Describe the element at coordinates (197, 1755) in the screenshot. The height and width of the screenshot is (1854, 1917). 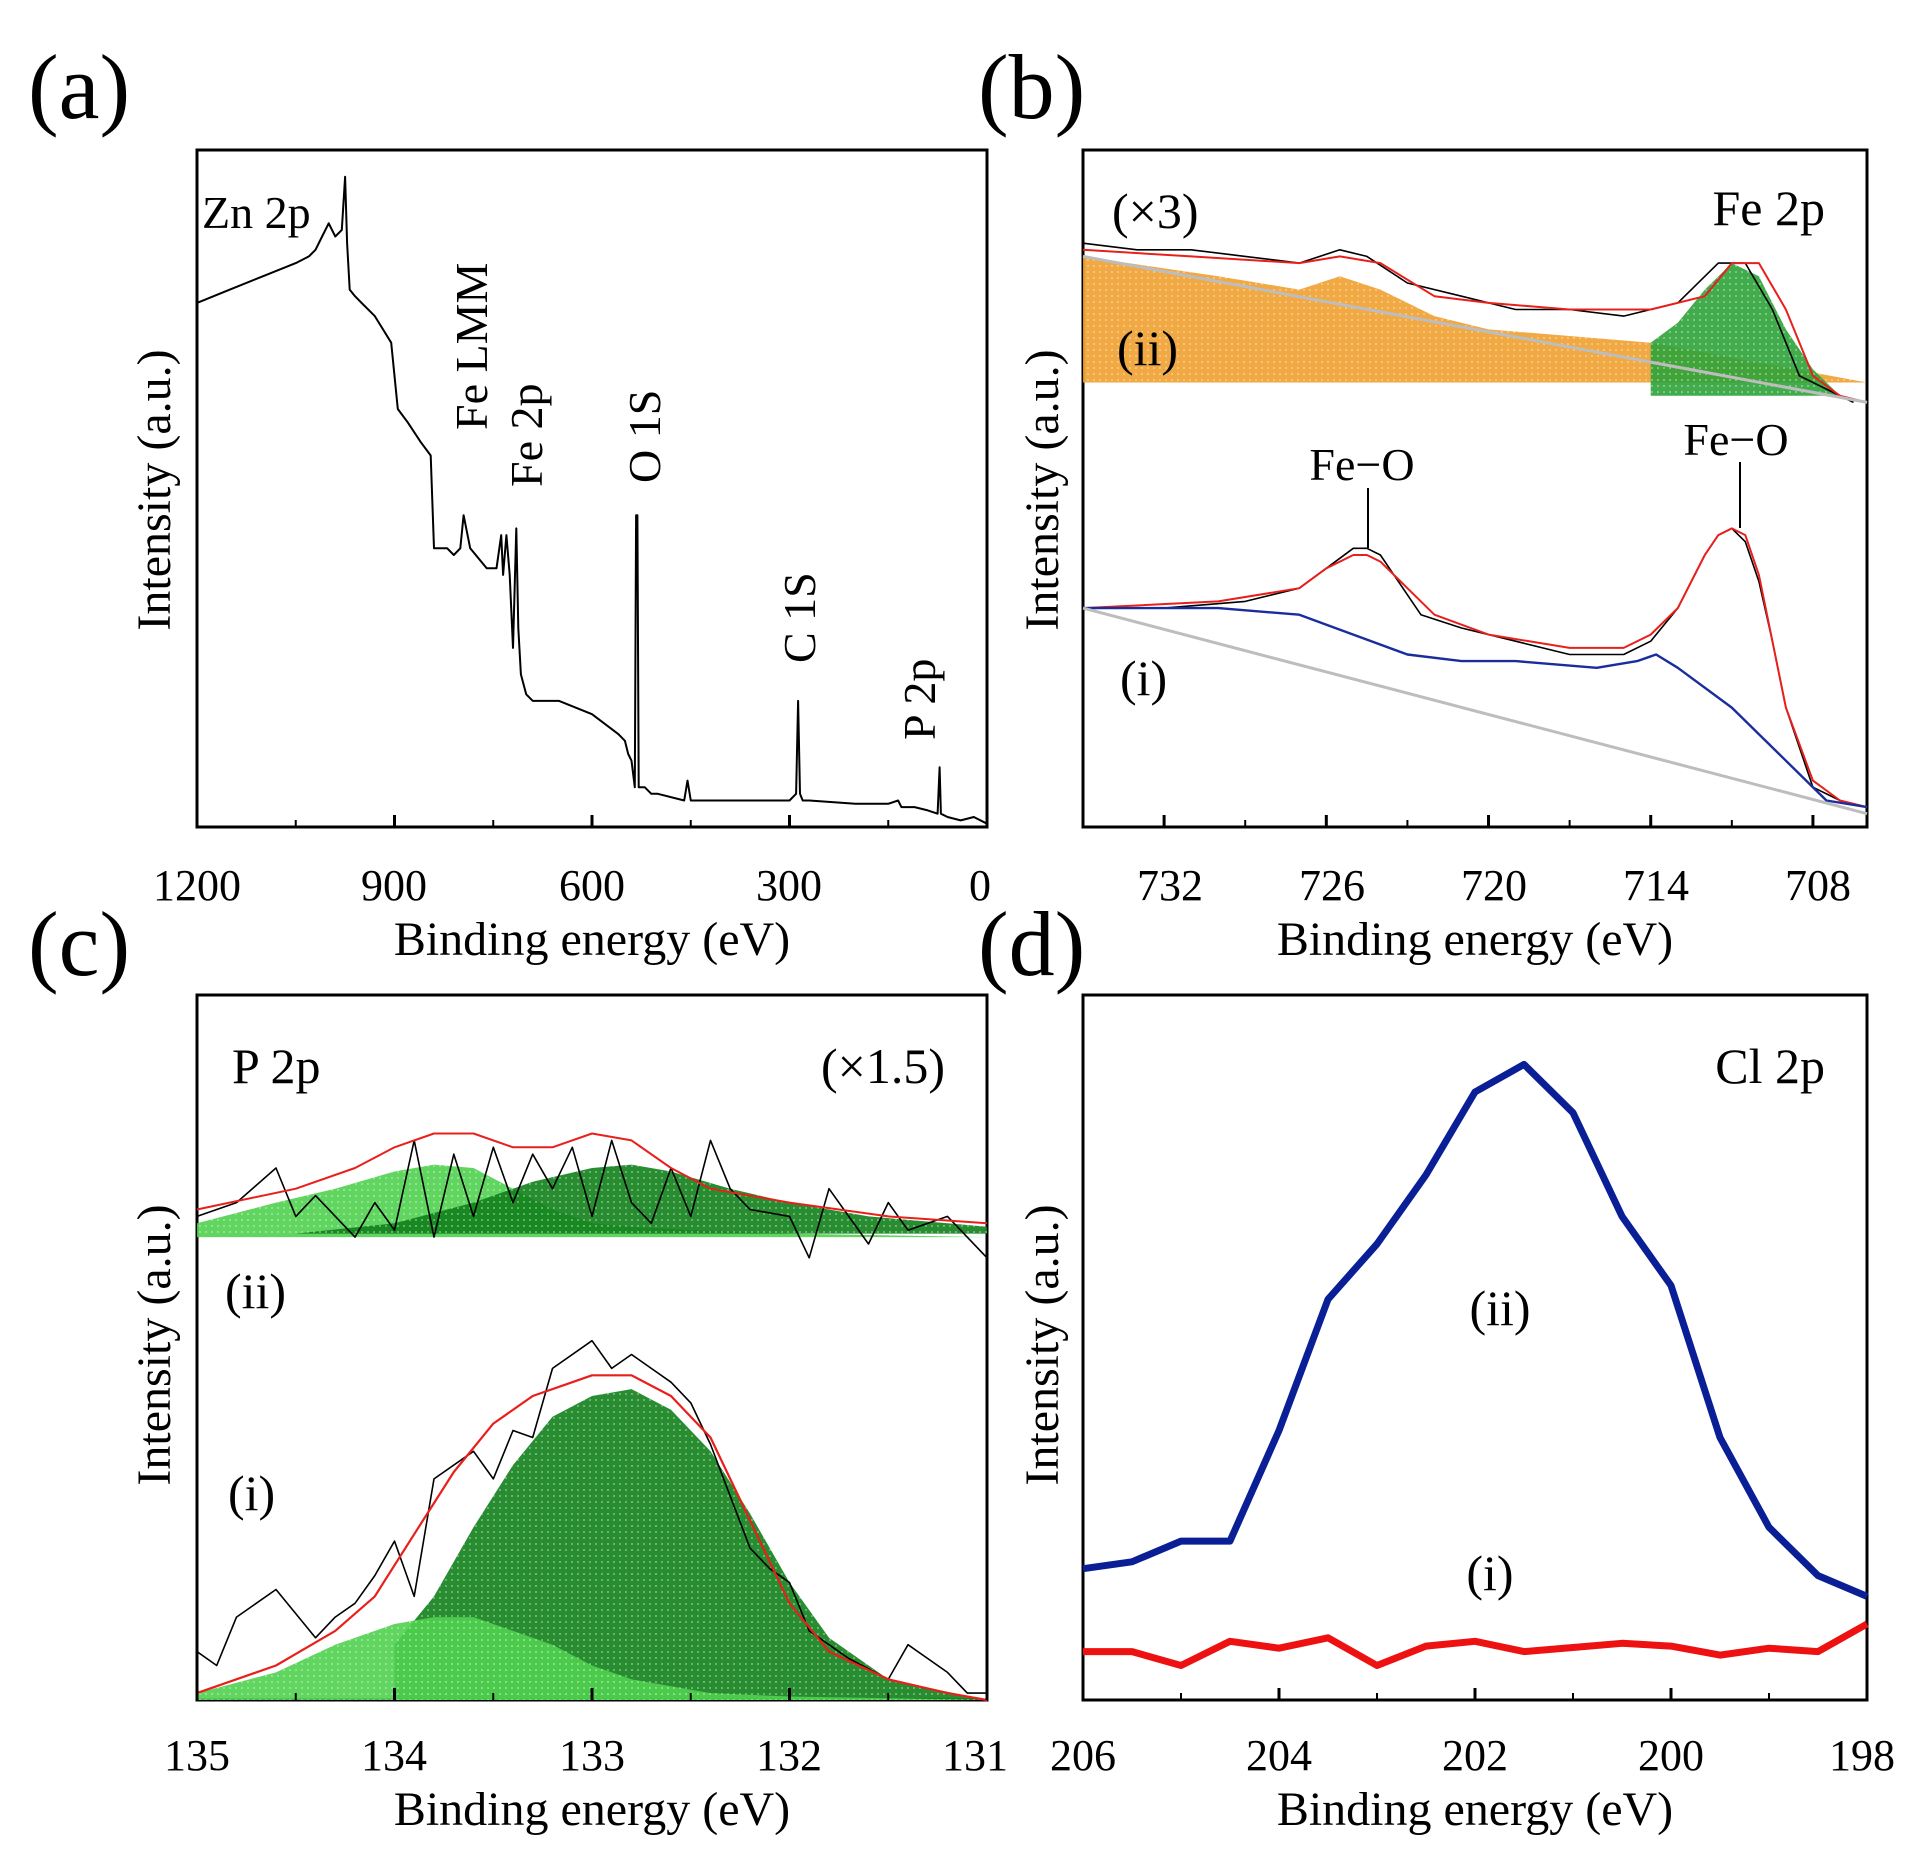
I see `panel-c-xtick-135: 135` at that location.